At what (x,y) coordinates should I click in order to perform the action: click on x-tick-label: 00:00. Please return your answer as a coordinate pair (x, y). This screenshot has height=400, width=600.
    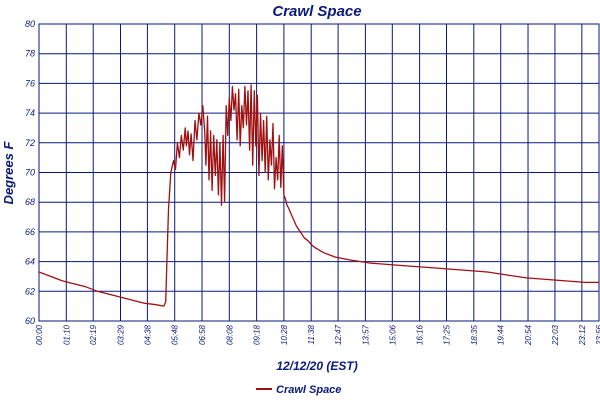
    Looking at the image, I should click on (39, 334).